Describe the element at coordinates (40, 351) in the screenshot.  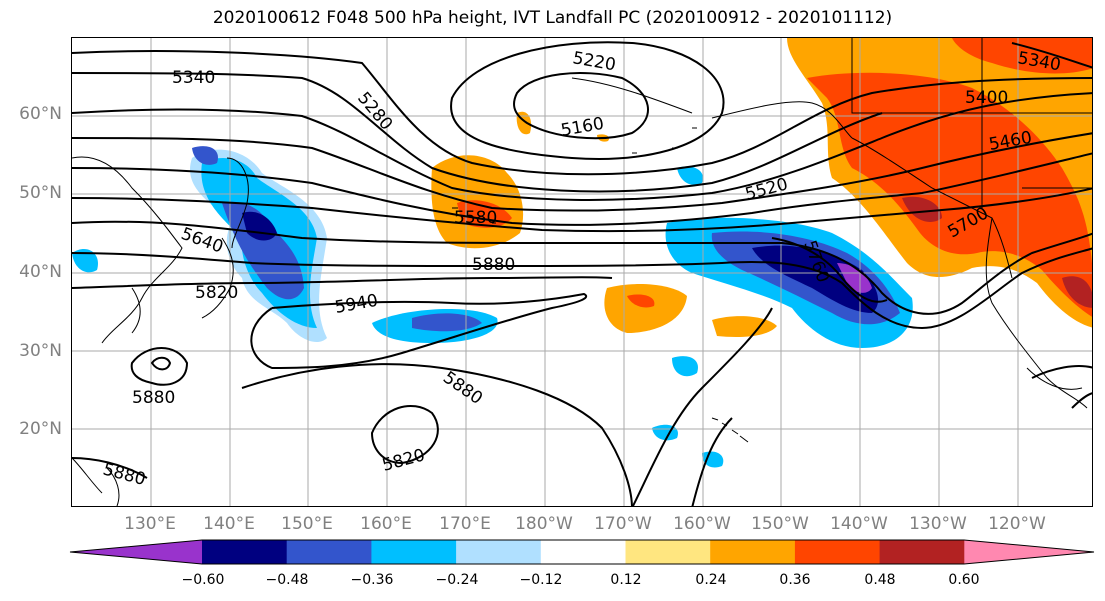
I see `lat-label-30n: 30°N` at that location.